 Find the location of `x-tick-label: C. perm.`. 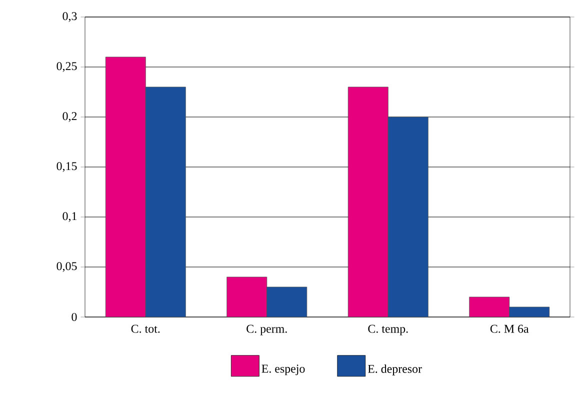

x-tick-label: C. perm. is located at coordinates (266, 330).